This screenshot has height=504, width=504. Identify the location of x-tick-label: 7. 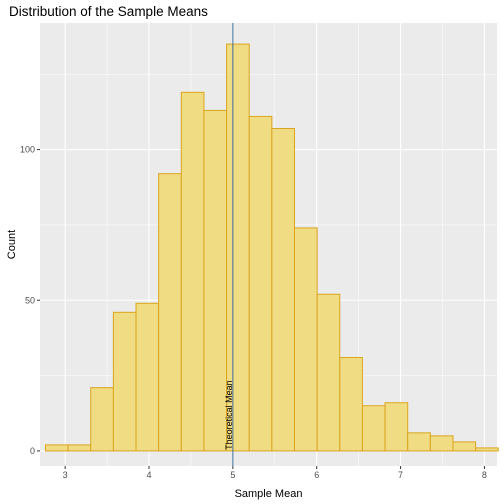
(400, 475).